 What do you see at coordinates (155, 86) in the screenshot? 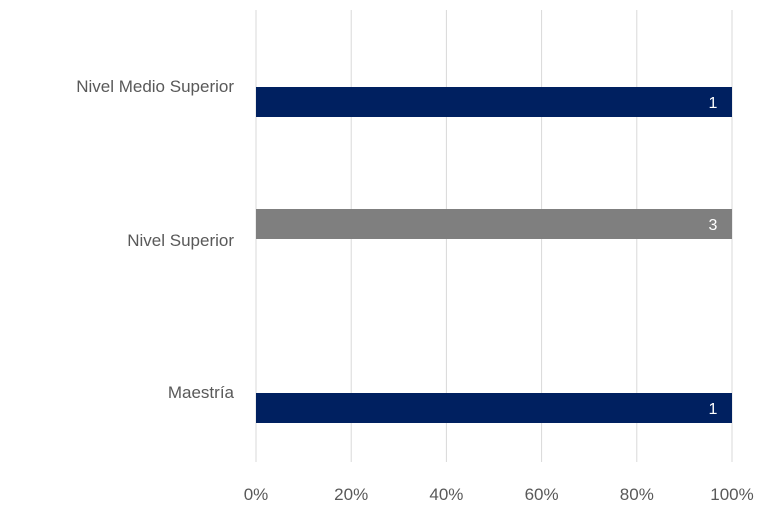
I see `category-label: Nivel Medio Superior` at bounding box center [155, 86].